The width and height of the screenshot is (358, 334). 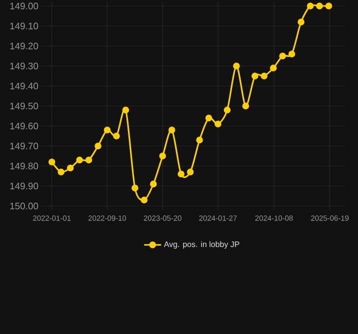 I want to click on y-tick-label: 149.90, so click(x=24, y=186).